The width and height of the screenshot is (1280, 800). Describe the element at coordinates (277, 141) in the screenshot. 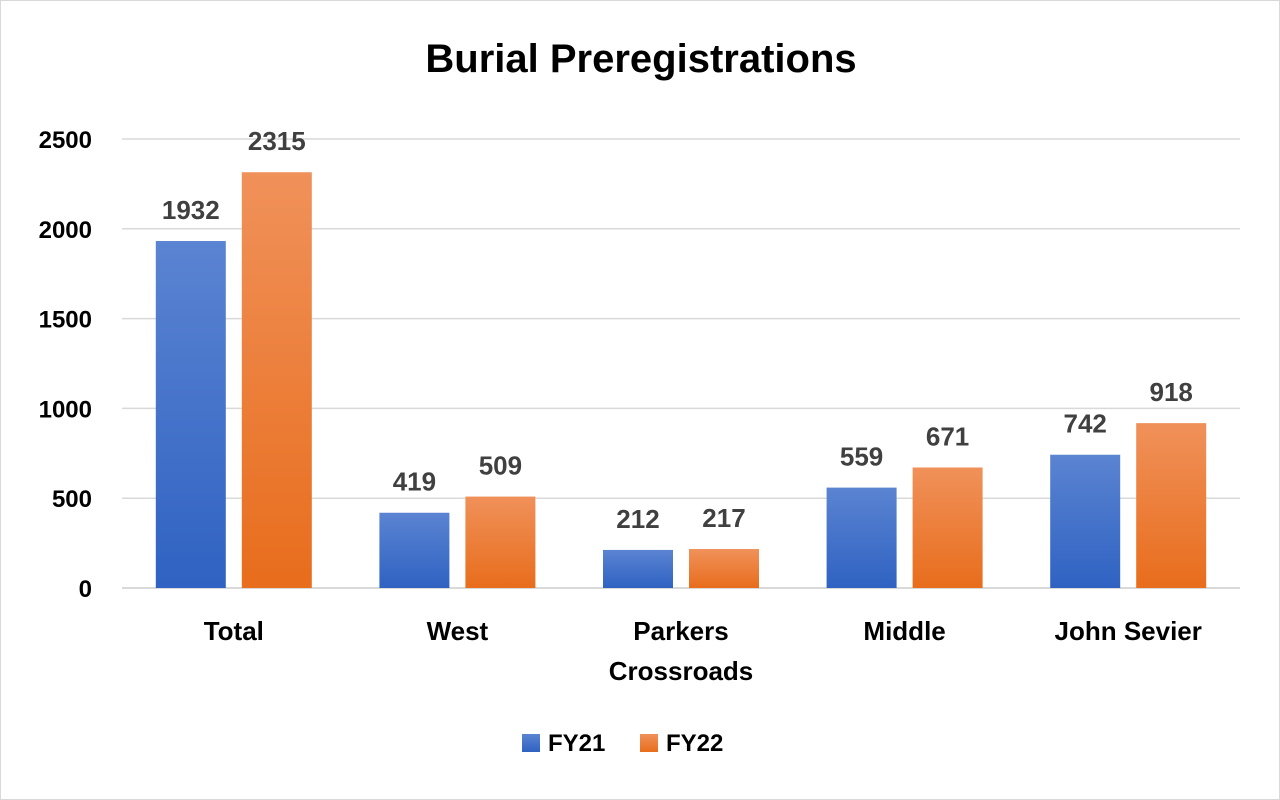

I see `data-label-fy22-0: 2315` at that location.